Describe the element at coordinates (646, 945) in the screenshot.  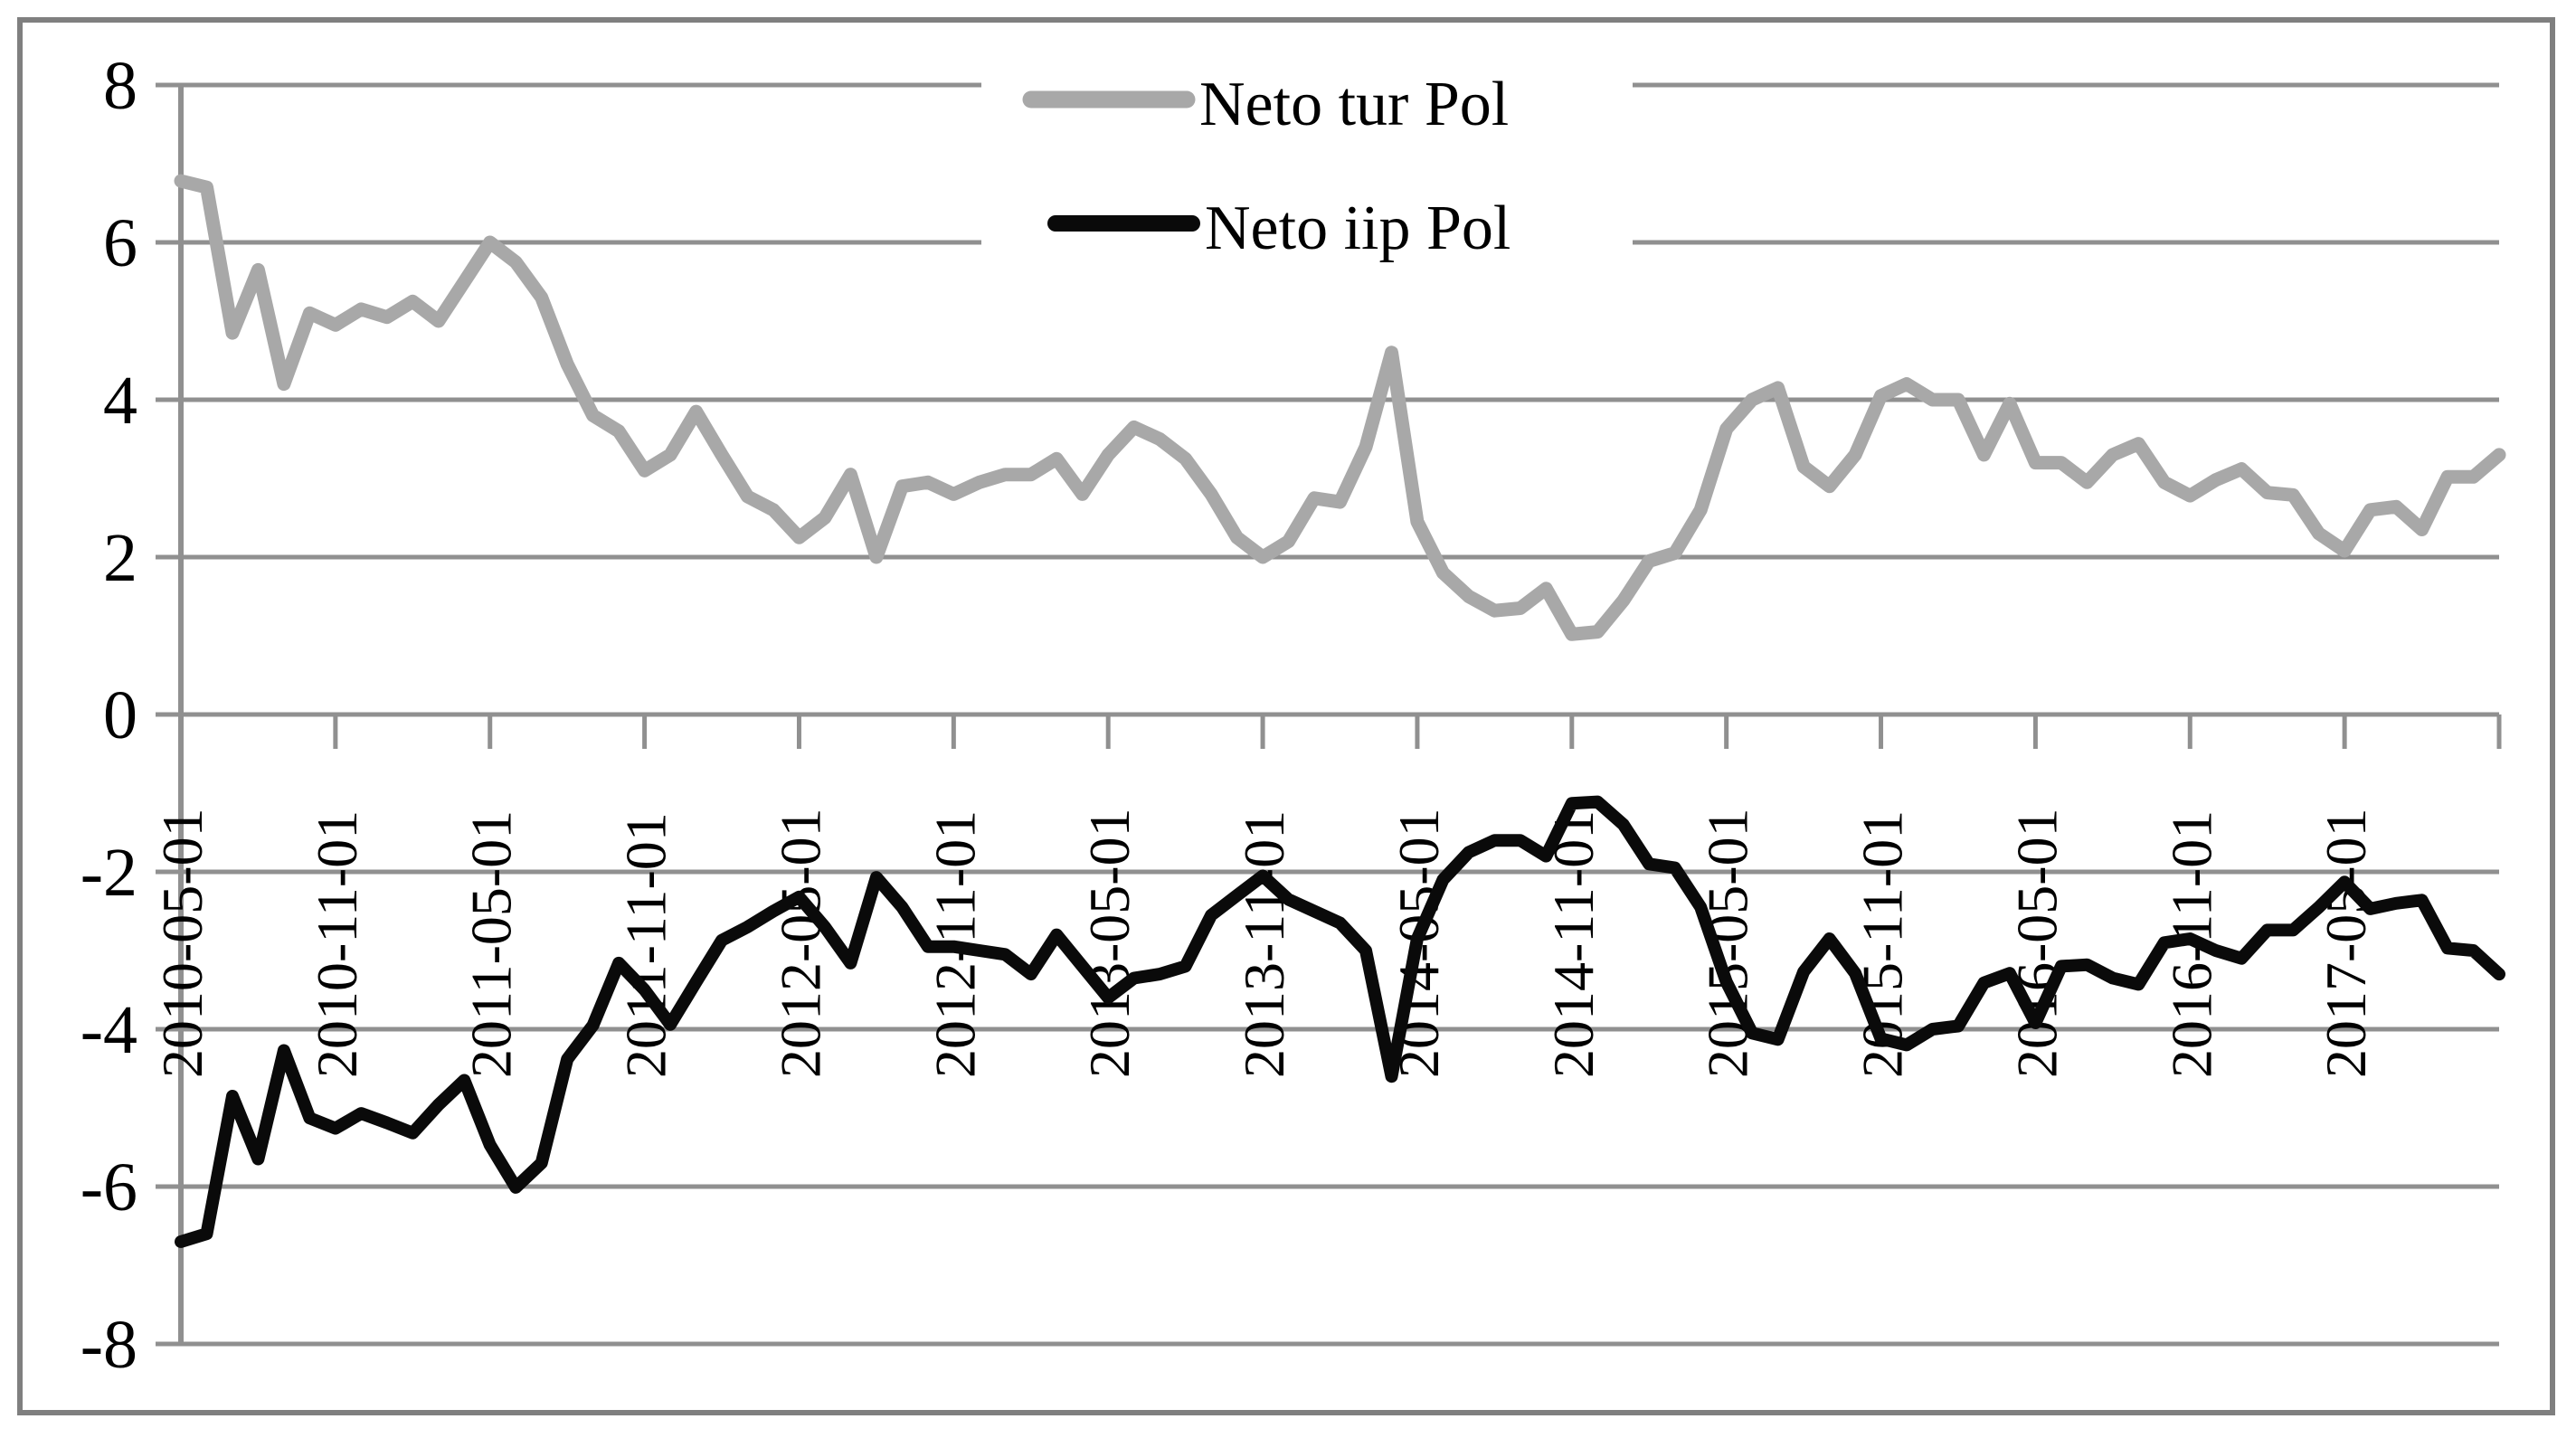
I see `x-tick-label: 2011-11-01` at that location.